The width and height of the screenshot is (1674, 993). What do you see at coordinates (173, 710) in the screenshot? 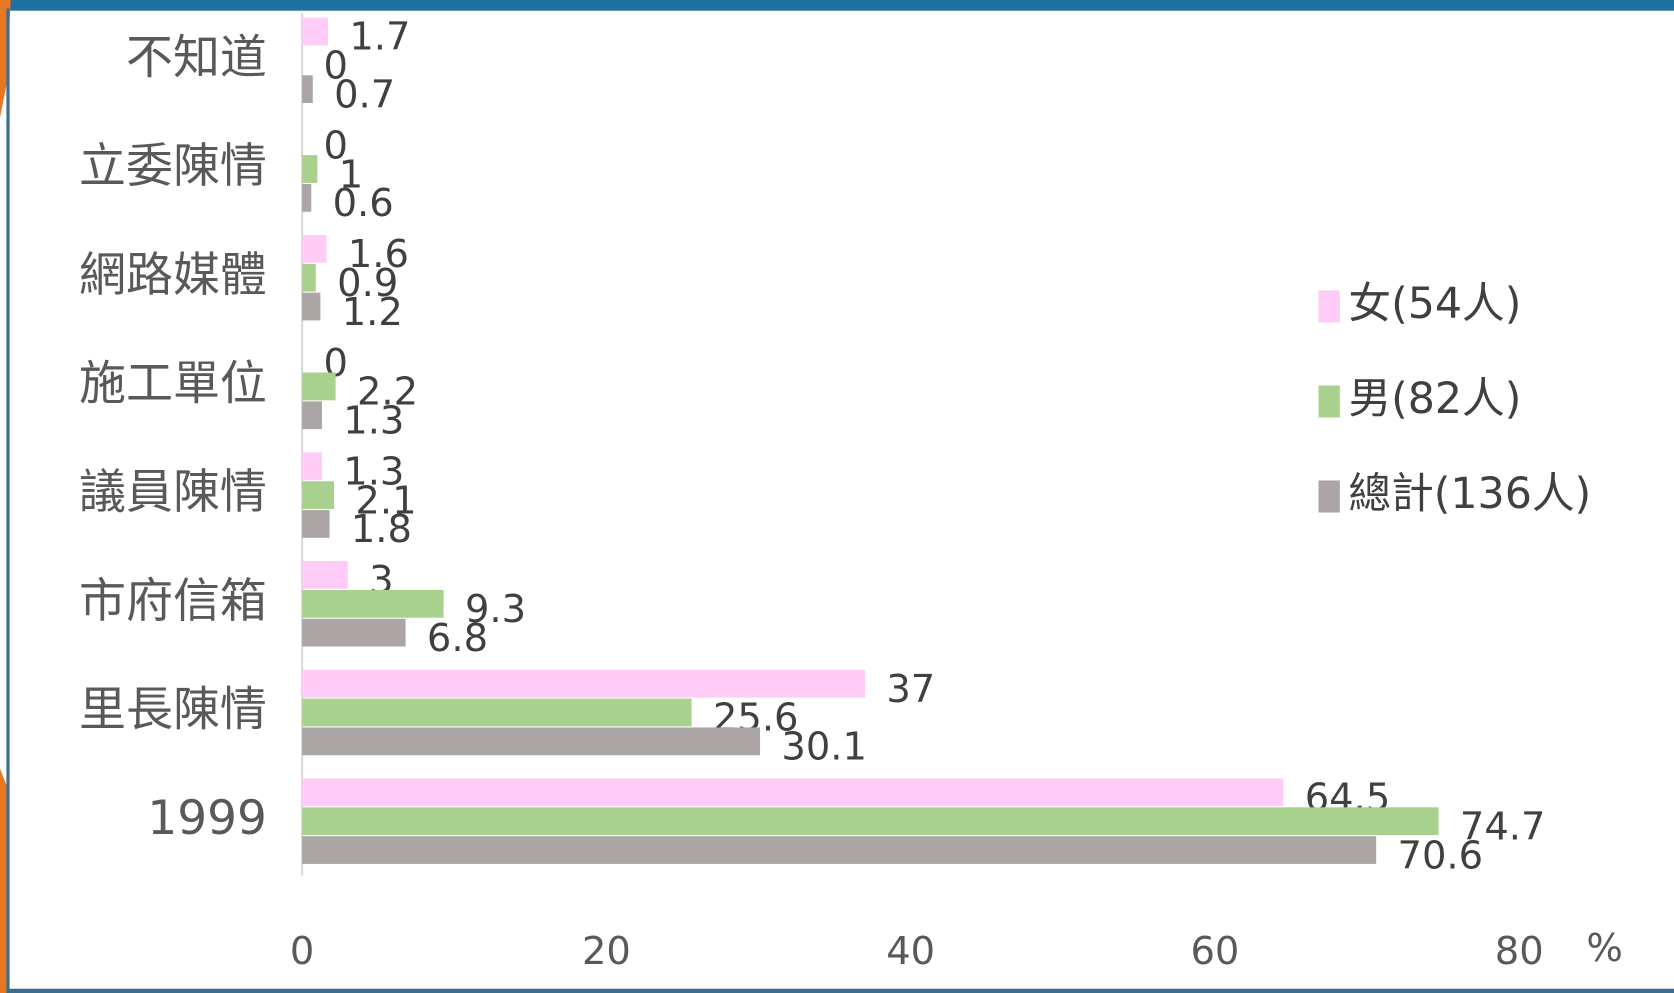
I see `y-tick-label: 里長陳情` at bounding box center [173, 710].